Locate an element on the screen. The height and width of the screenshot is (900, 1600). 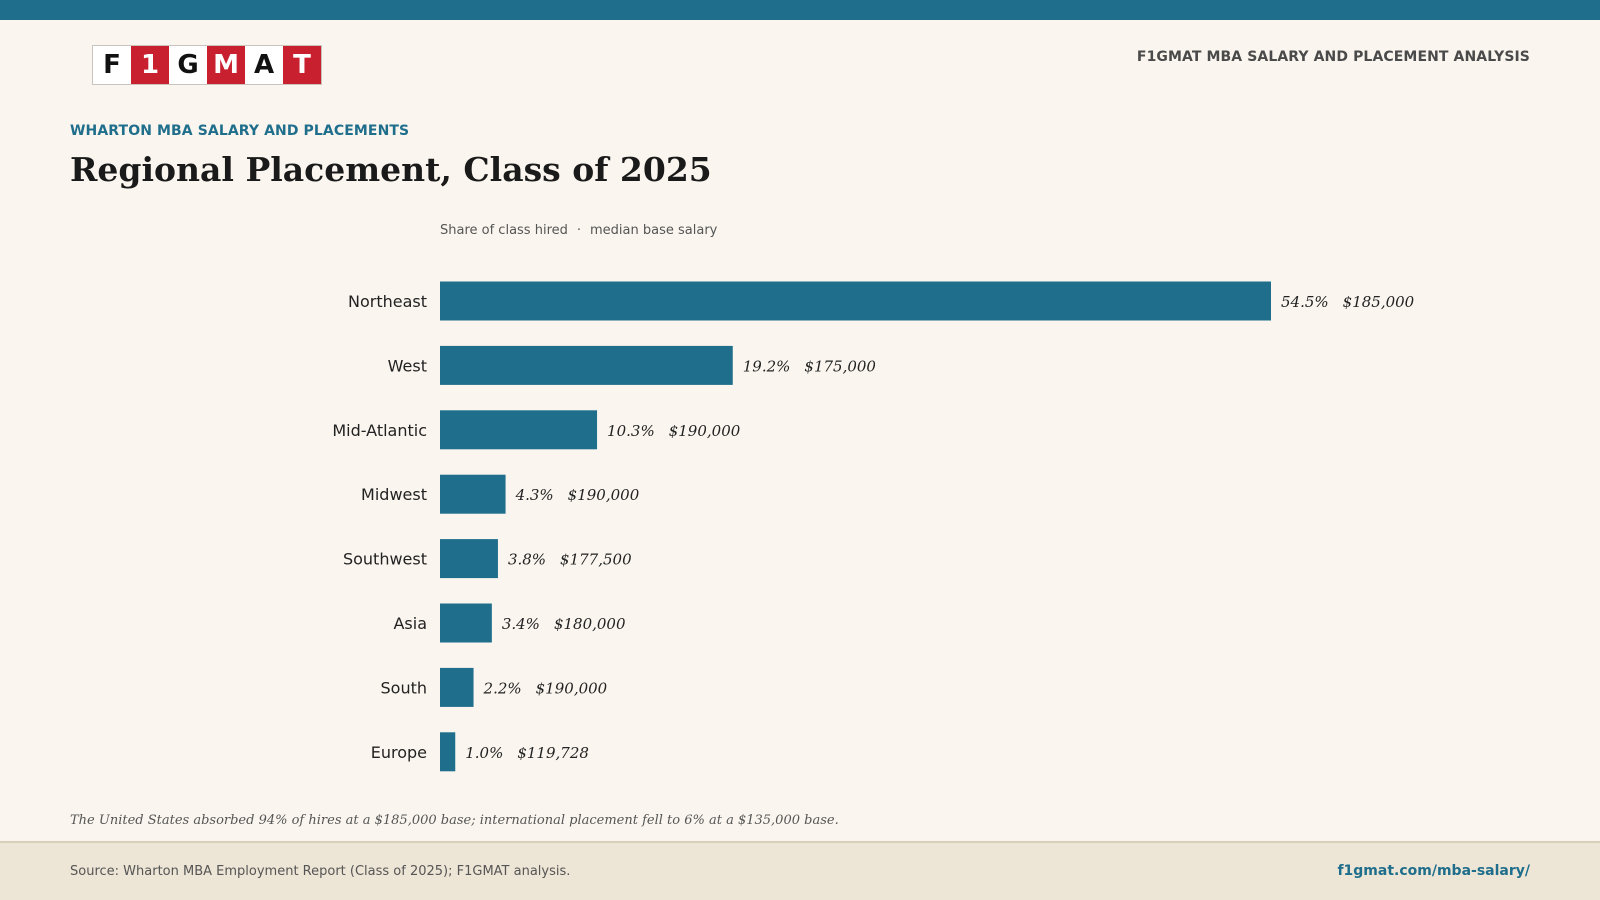
data-label: 54.5% $185,000 is located at coordinates (1348, 302).